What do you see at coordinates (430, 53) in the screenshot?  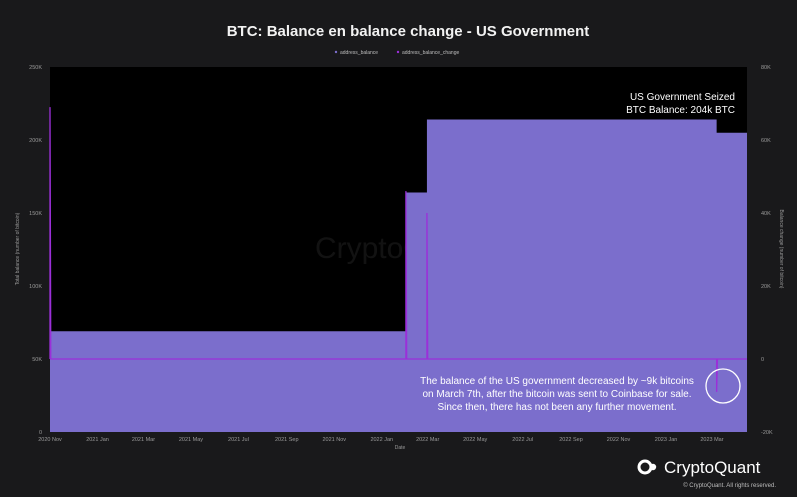 I see `legend-label-change: address_balance_change` at bounding box center [430, 53].